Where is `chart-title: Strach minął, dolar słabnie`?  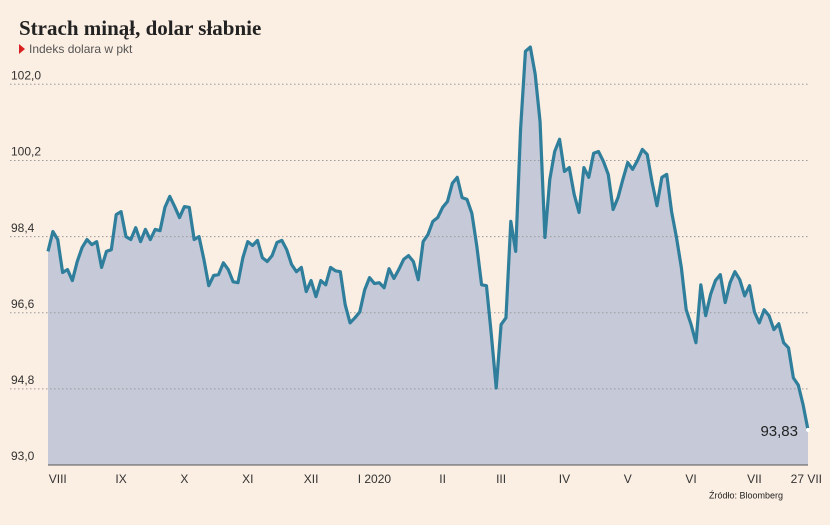
chart-title: Strach minął, dolar słabnie is located at coordinates (140, 28).